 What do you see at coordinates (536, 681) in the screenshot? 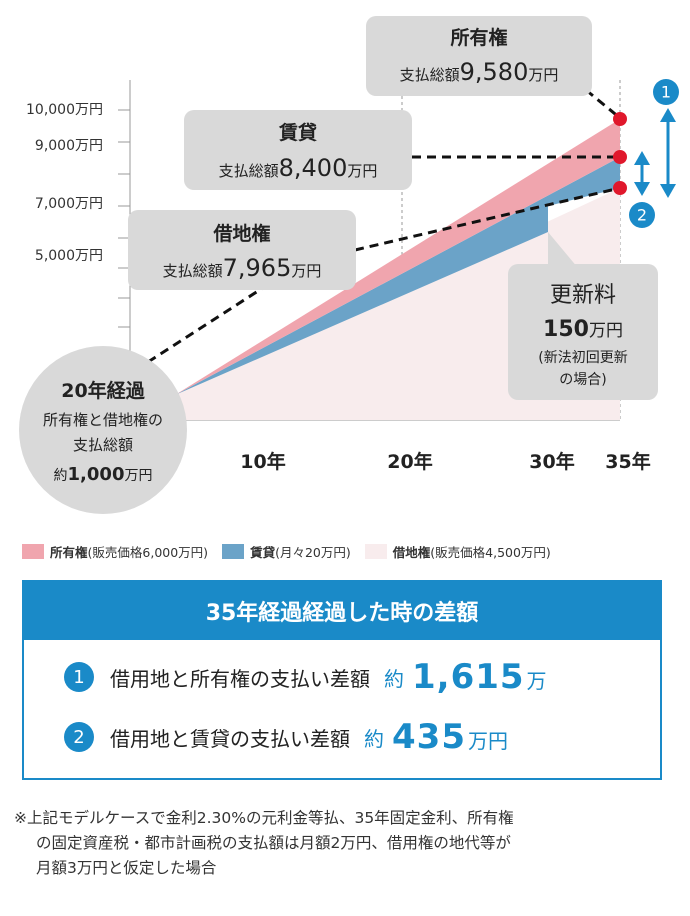
I see `difference-unit: 万` at bounding box center [536, 681].